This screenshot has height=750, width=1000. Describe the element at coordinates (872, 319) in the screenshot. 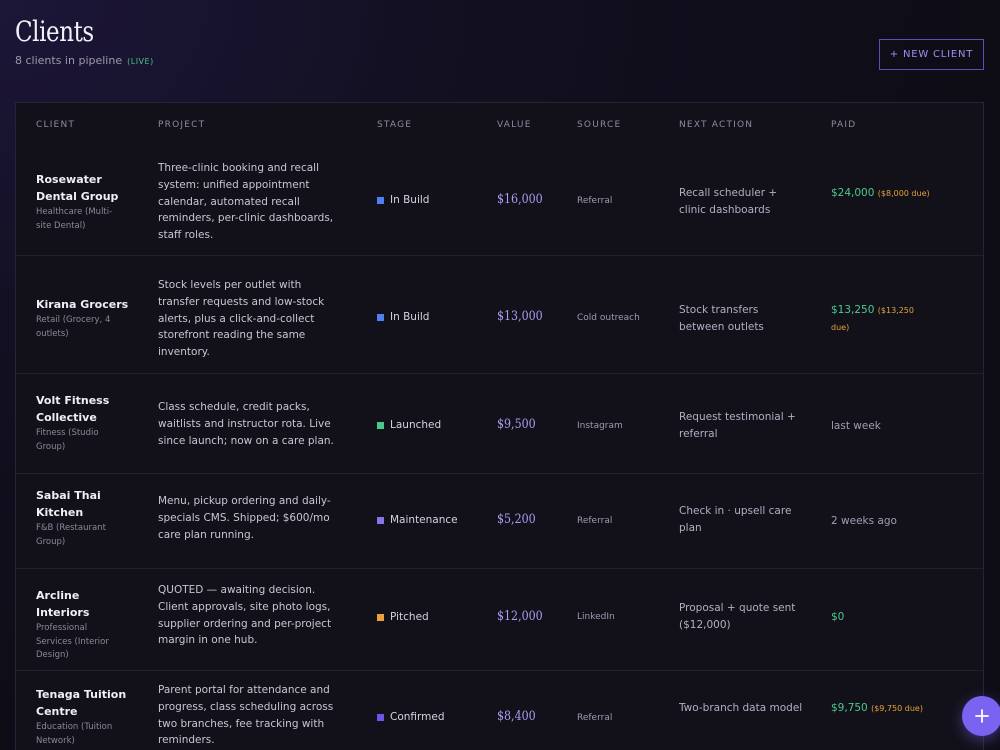

I see `paid-due: ($13,250 due)` at that location.